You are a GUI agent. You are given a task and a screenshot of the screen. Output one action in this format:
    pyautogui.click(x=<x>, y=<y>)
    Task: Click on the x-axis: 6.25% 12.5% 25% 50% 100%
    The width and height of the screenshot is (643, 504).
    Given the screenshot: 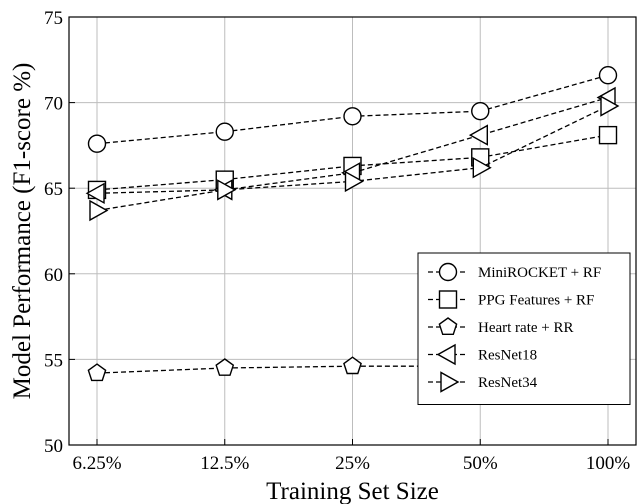 What is the action you would take?
    pyautogui.click(x=351, y=456)
    